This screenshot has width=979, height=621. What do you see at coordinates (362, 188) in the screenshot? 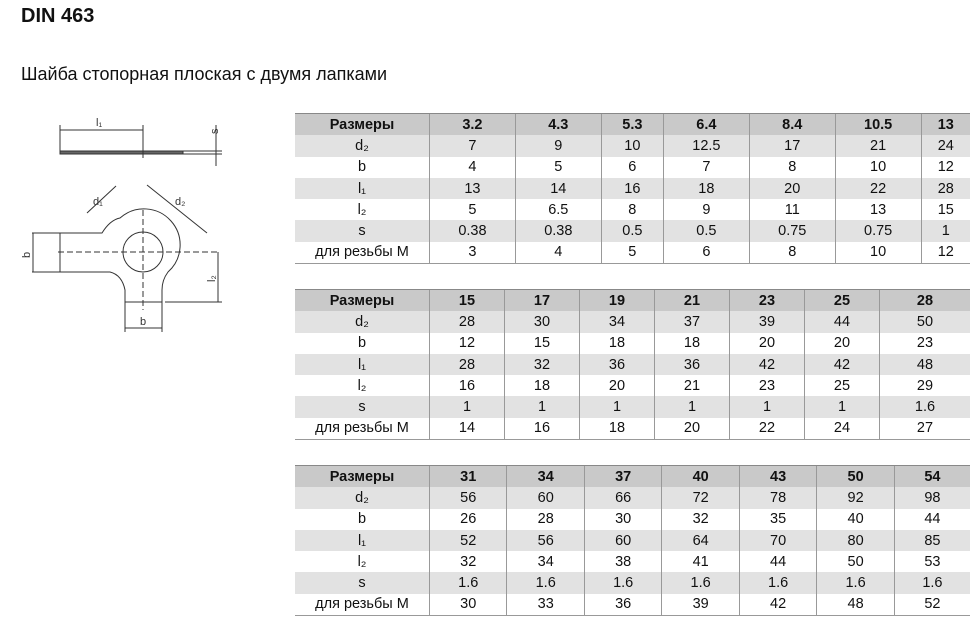
I see `row-label: l₁` at bounding box center [362, 188].